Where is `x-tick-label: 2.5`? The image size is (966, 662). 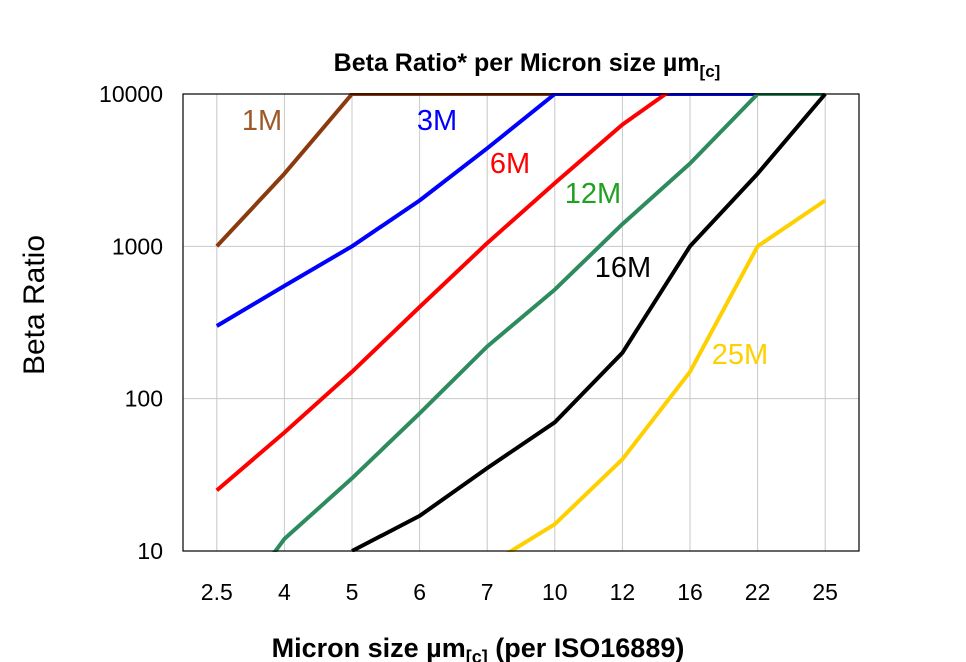 x-tick-label: 2.5 is located at coordinates (217, 592).